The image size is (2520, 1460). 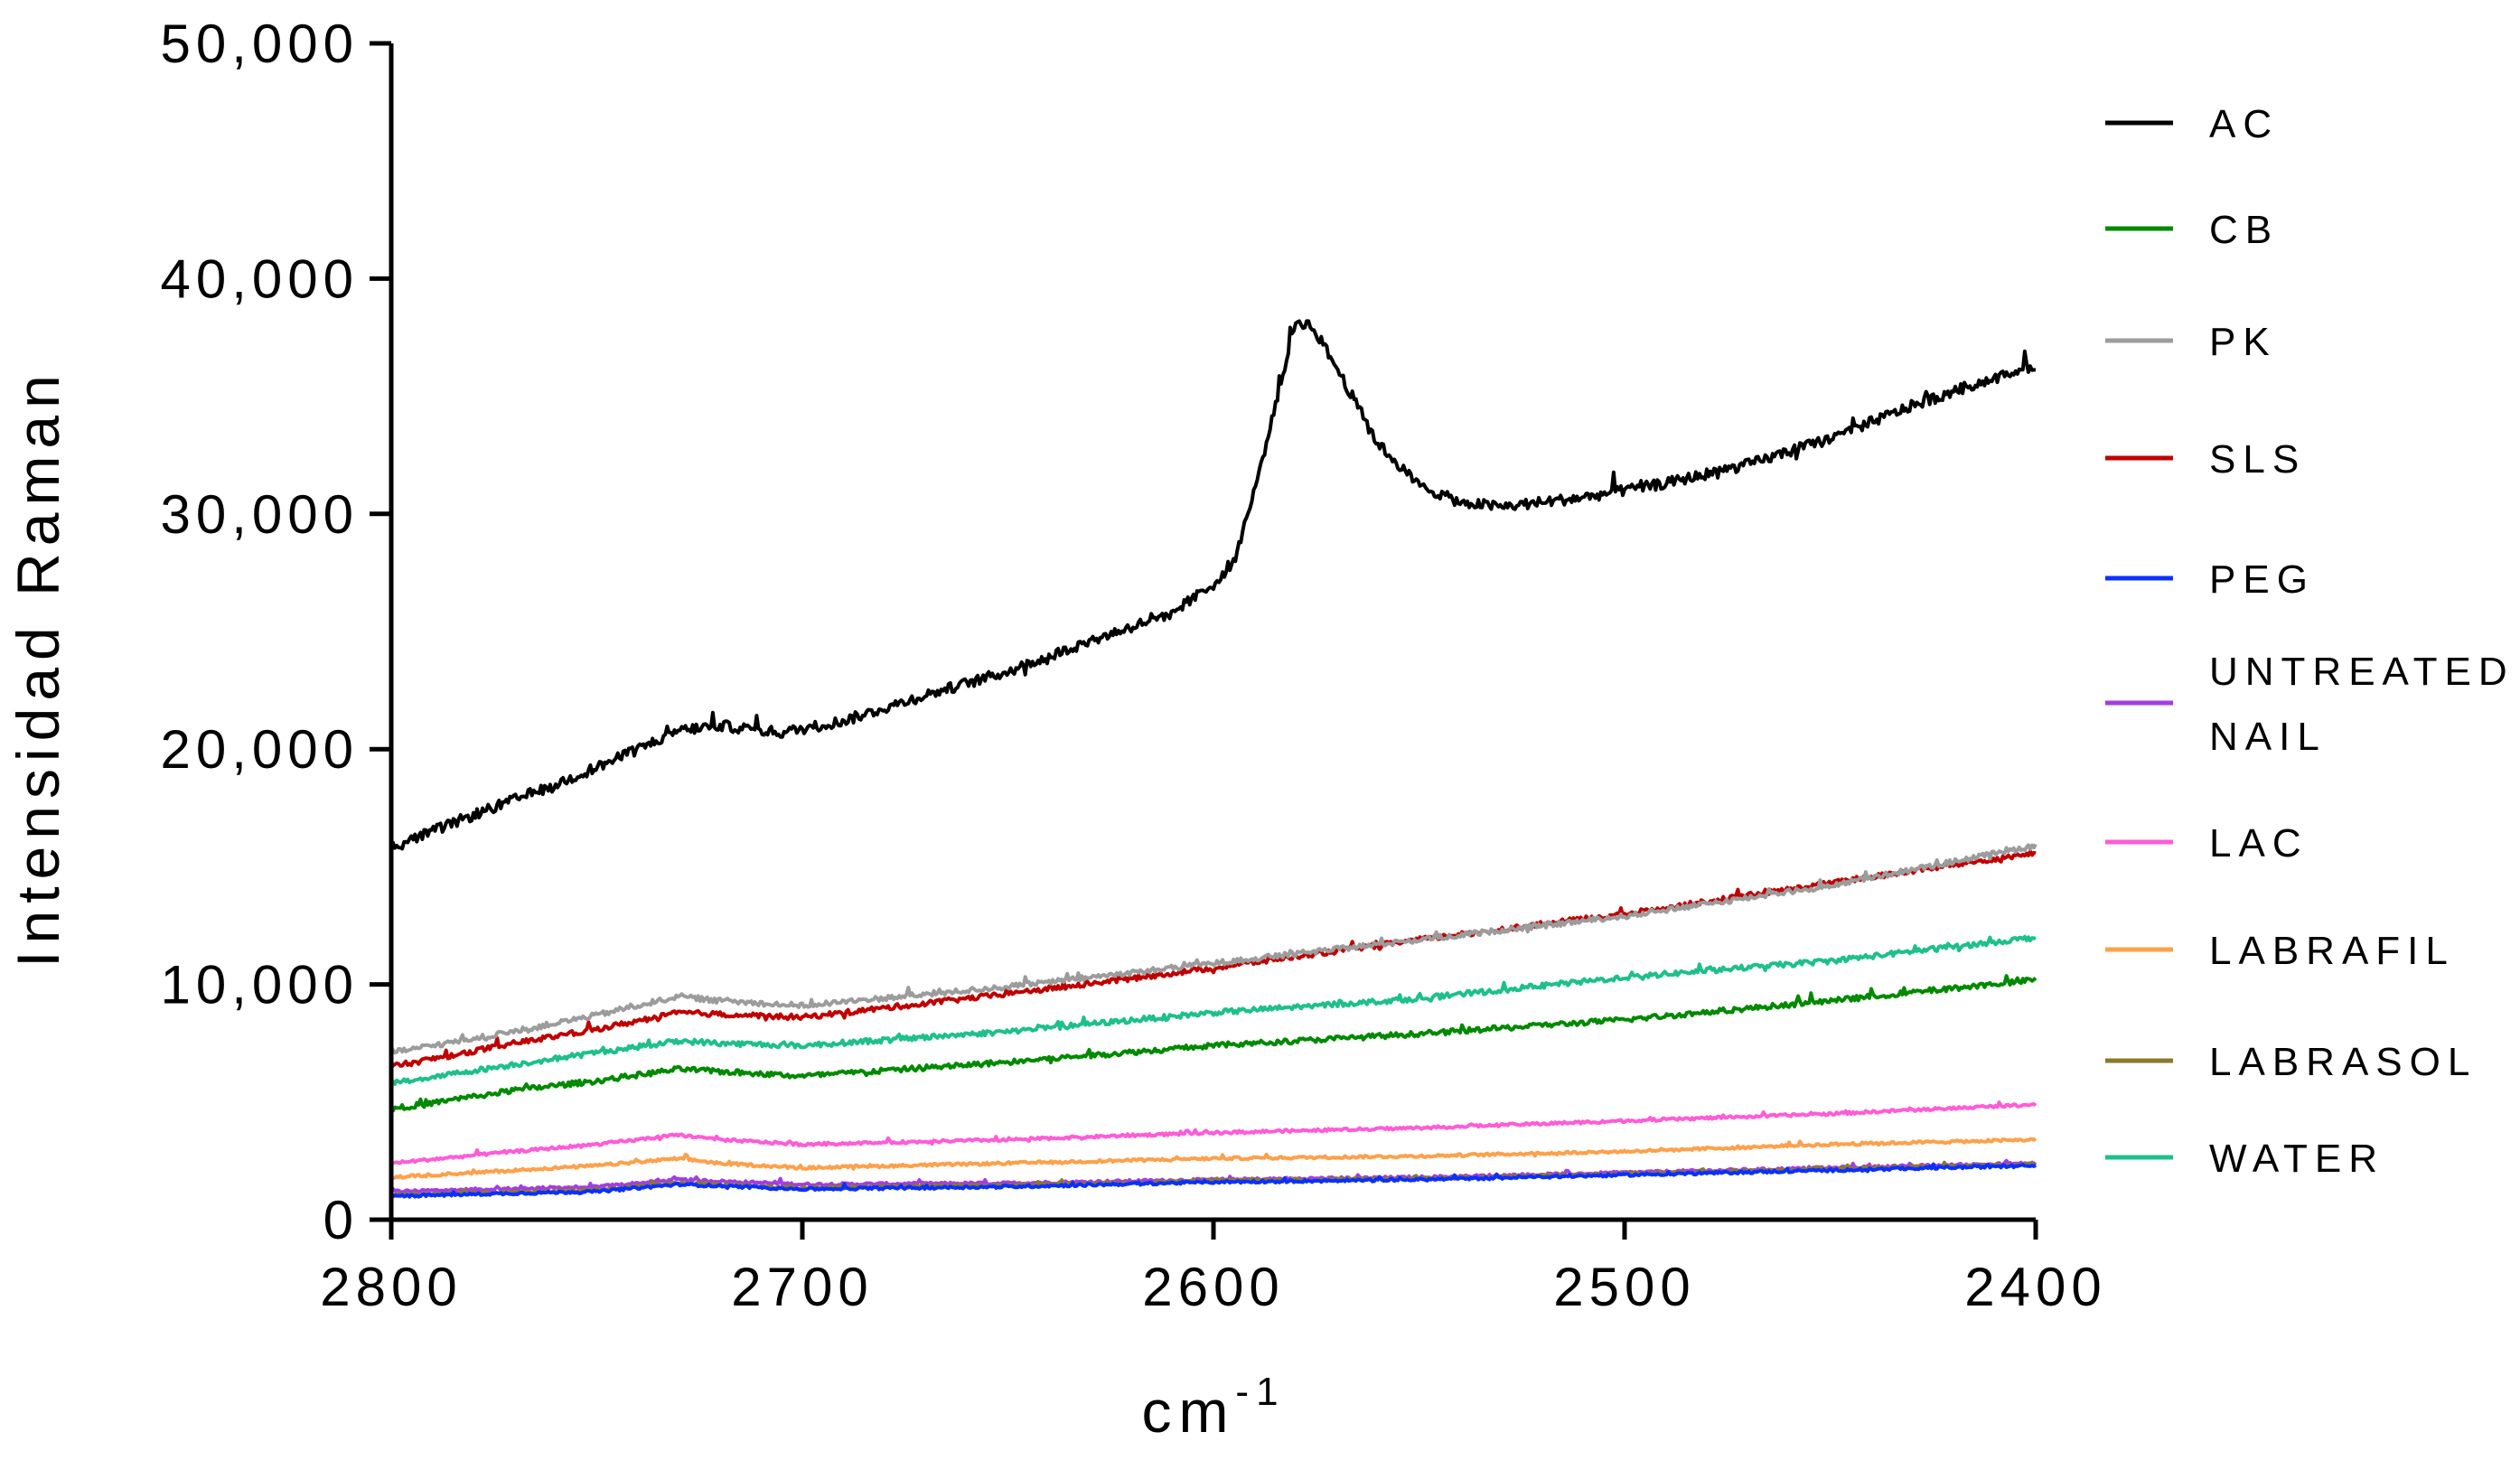 What do you see at coordinates (1213, 1287) in the screenshot?
I see `x-tick-label: 2600` at bounding box center [1213, 1287].